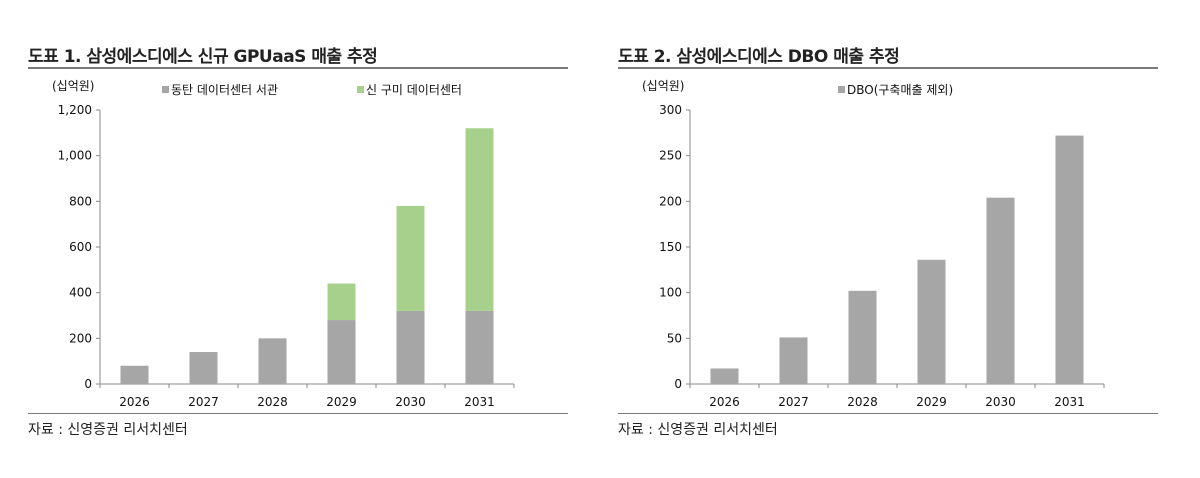  Describe the element at coordinates (80, 247) in the screenshot. I see `y-tick-label: 600` at that location.